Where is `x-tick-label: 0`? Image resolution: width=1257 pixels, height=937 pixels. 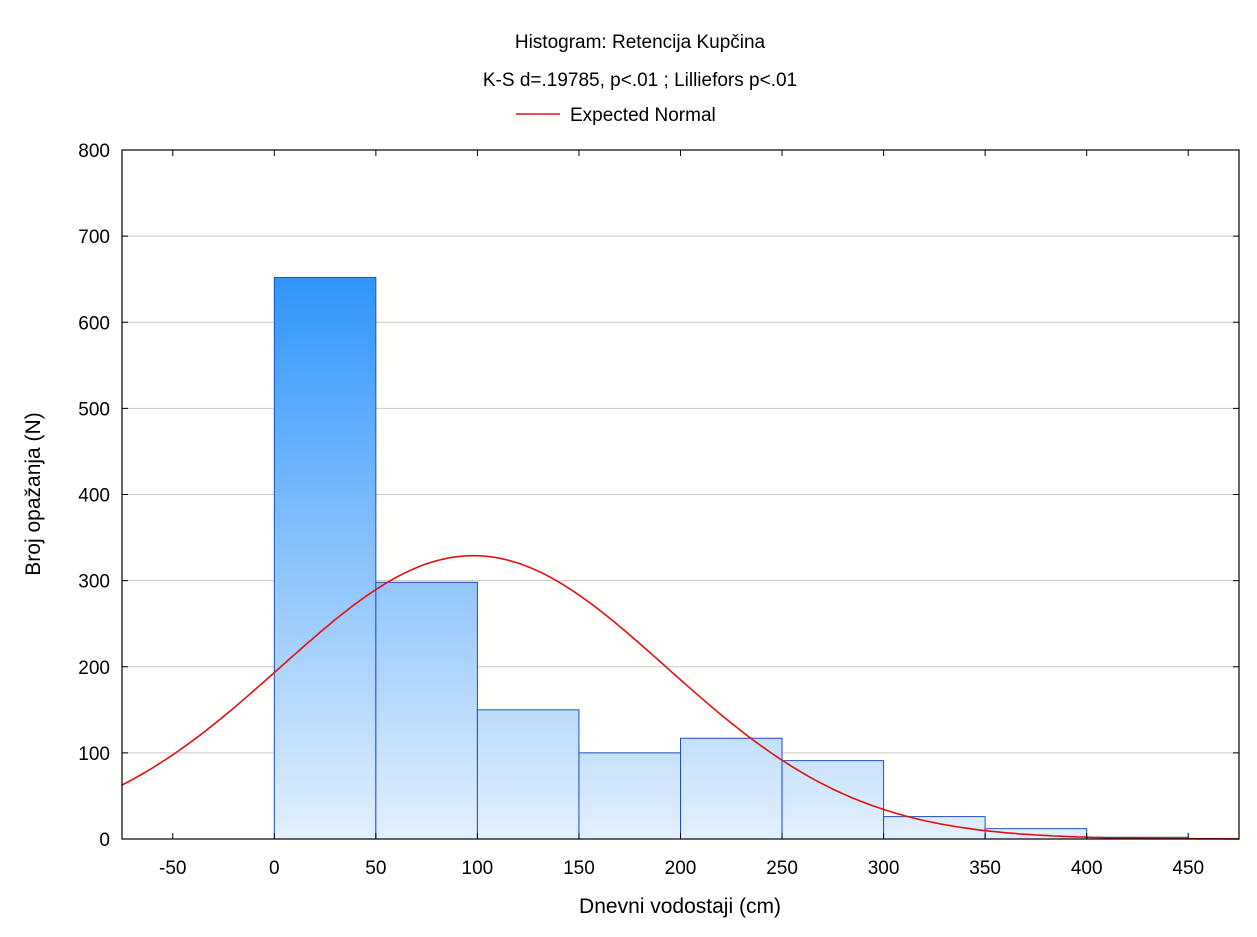 x-tick-label: 0 is located at coordinates (274, 868).